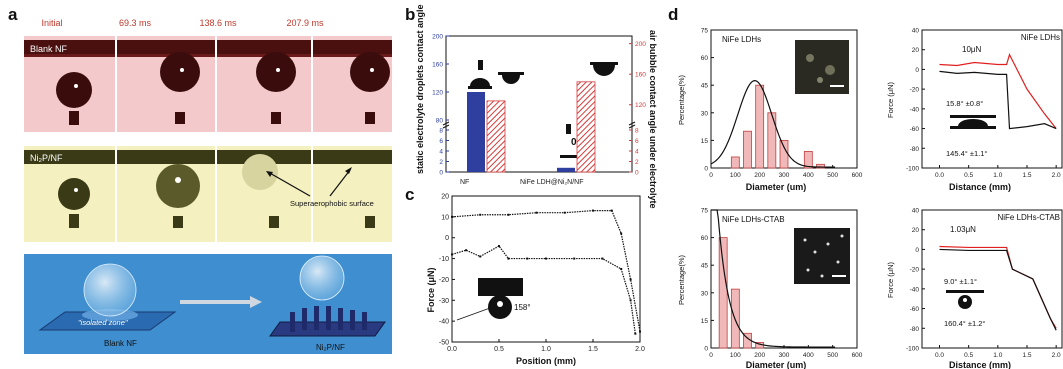 The width and height of the screenshot is (1063, 369). I want to click on chart-d-force-1-title: NiFe LDHs, so click(1040, 37).